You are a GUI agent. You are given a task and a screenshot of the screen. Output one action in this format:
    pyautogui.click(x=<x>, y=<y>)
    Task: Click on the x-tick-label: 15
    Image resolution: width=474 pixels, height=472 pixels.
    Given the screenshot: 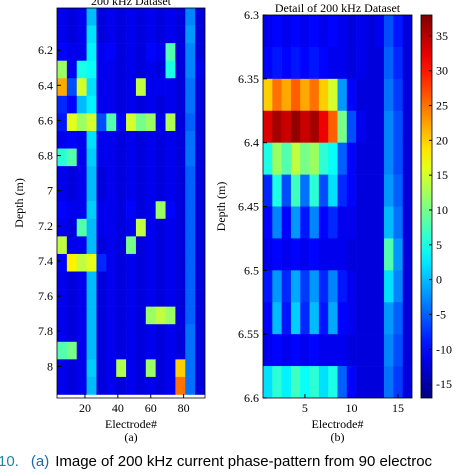 What is the action you would take?
    pyautogui.click(x=398, y=408)
    